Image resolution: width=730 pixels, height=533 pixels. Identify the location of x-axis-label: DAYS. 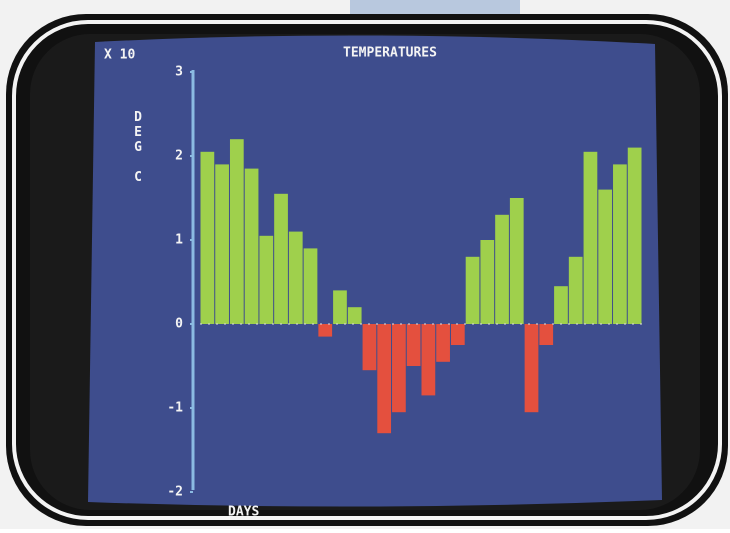
(243, 512).